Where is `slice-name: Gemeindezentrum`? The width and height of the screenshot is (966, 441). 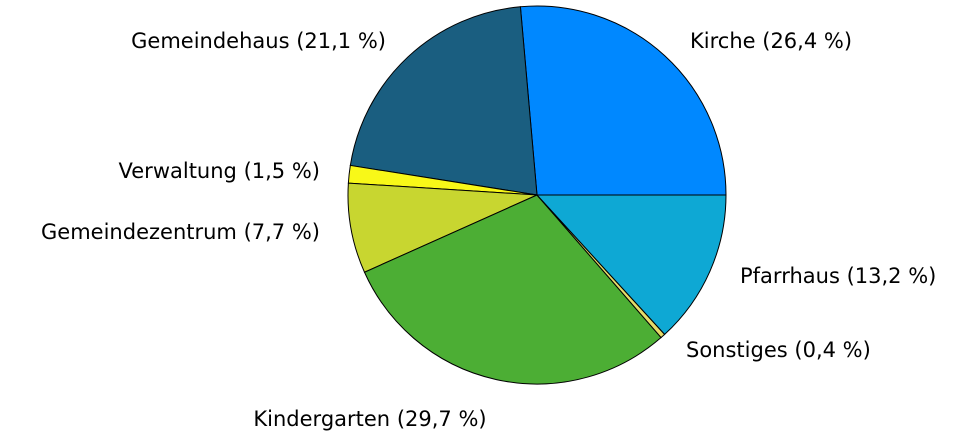
slice-name: Gemeindezentrum is located at coordinates (139, 232).